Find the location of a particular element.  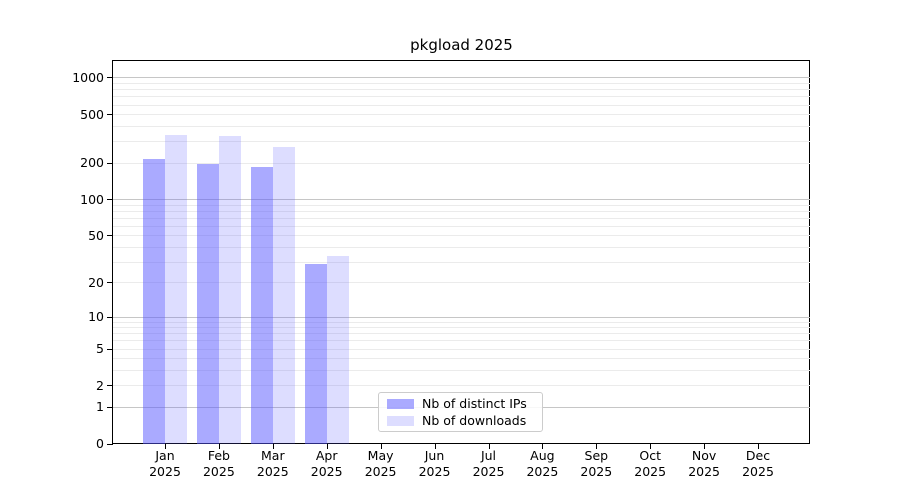

xtick-year-may: 2025 is located at coordinates (380, 471).